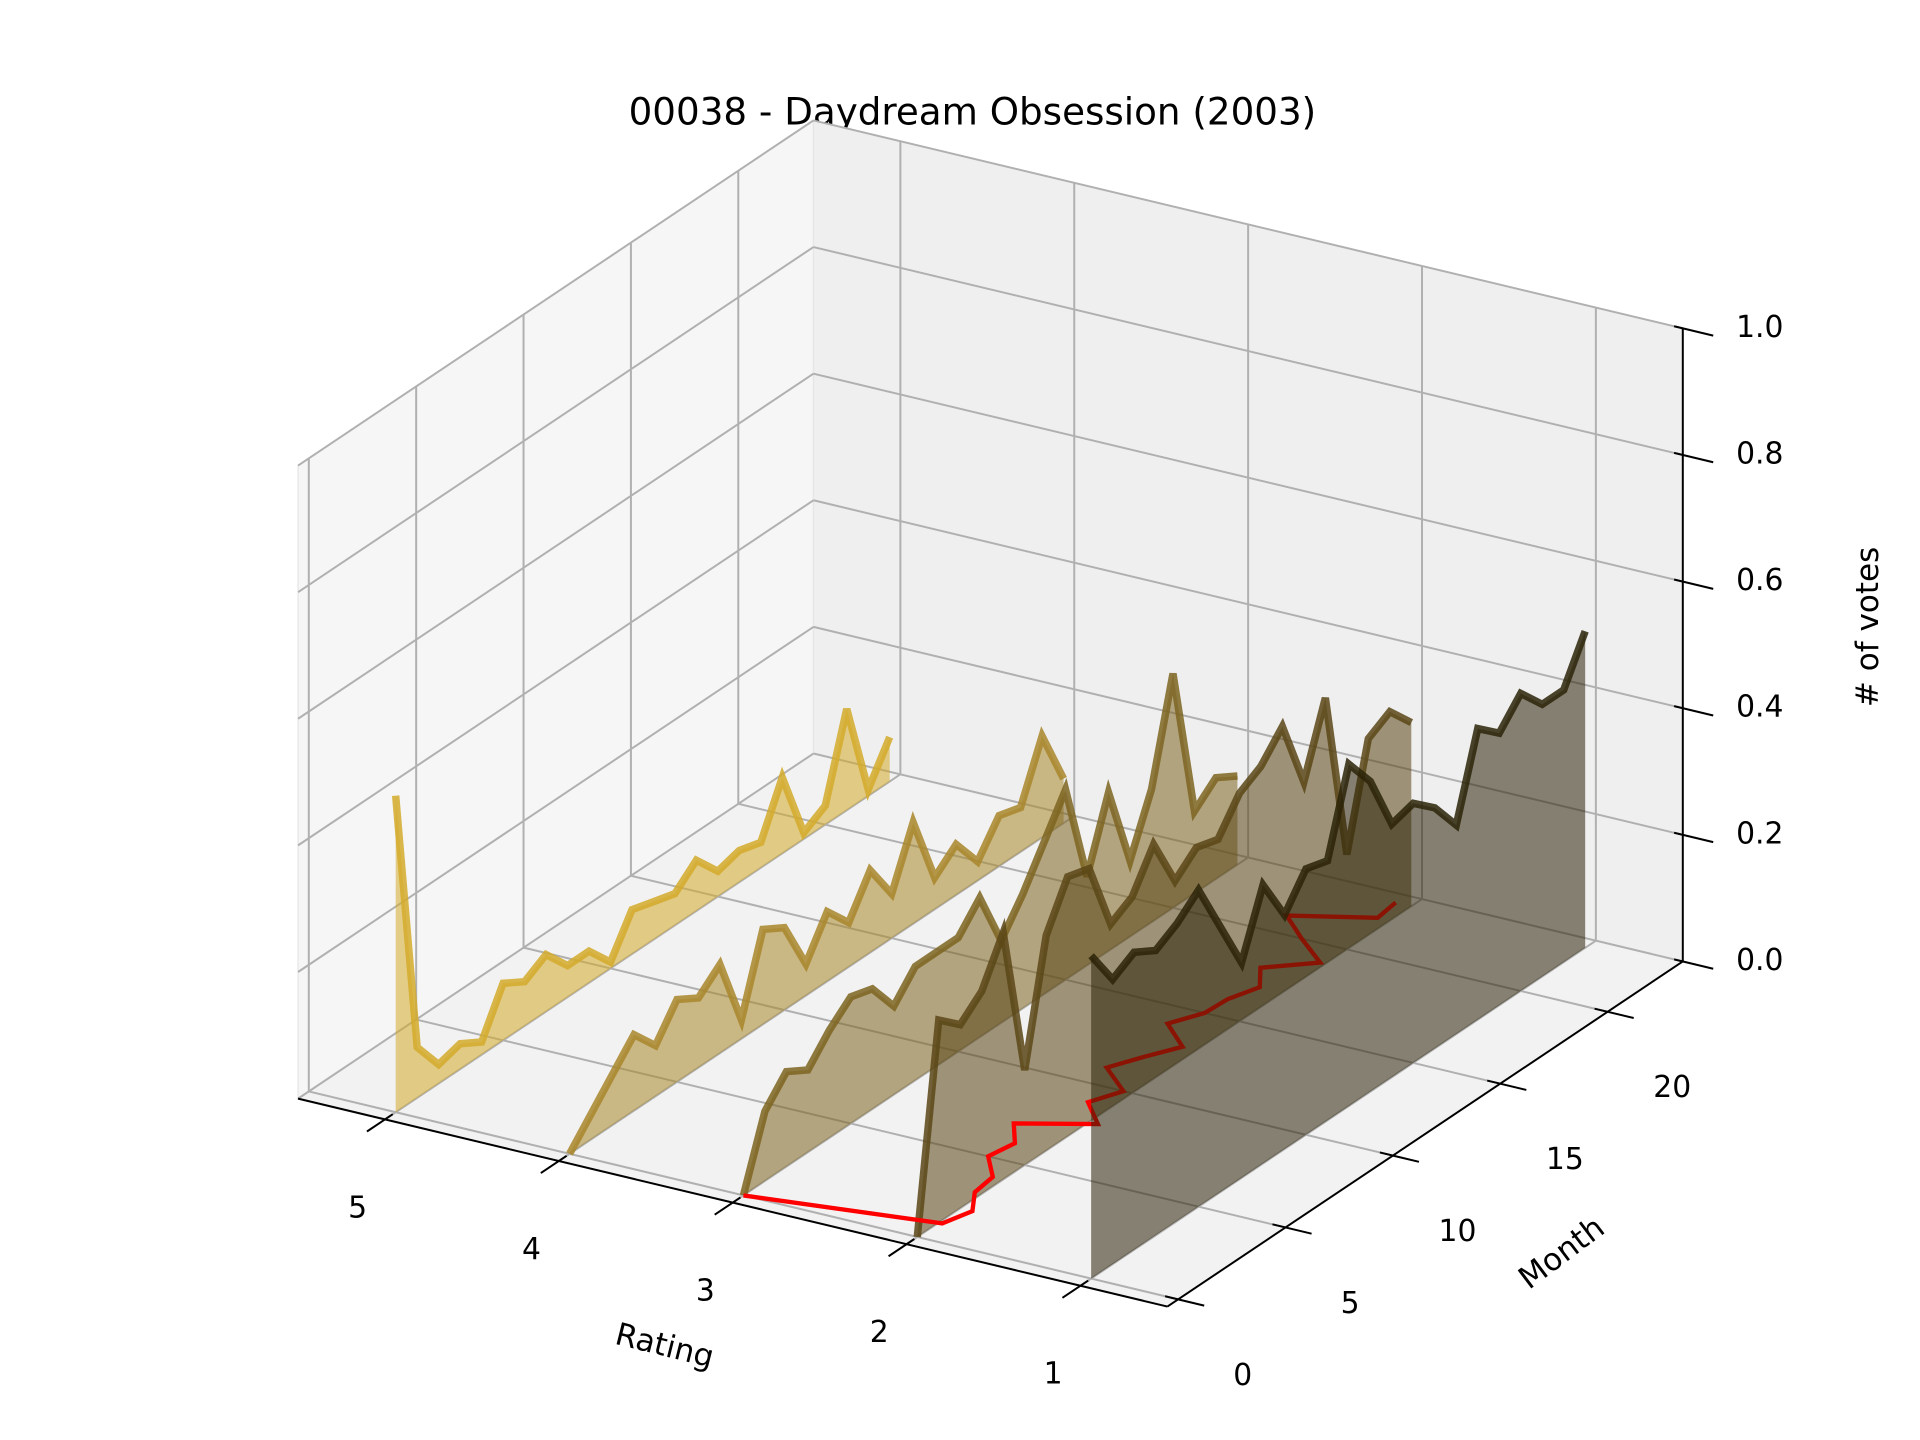 This screenshot has height=1440, width=1920. I want to click on z-tick-label: 0.2, so click(1759, 833).